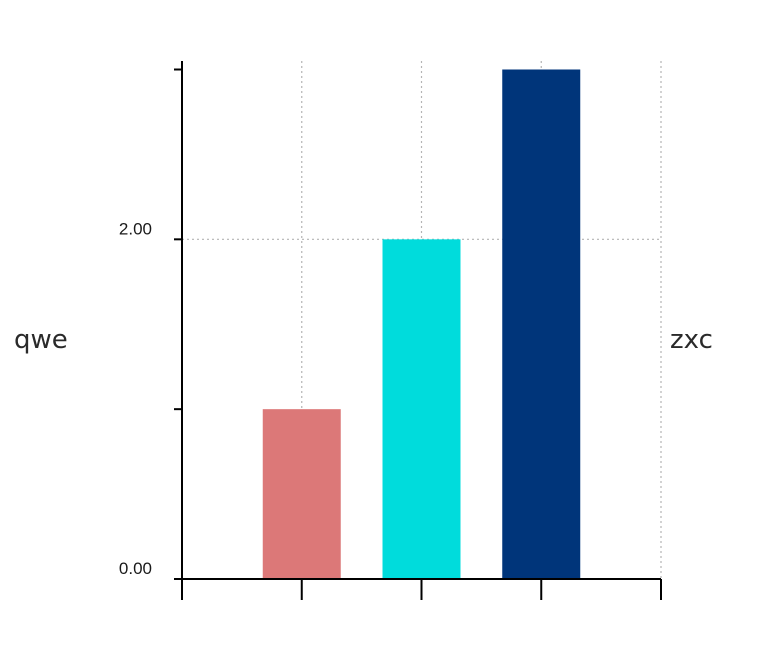 This screenshot has width=761, height=664. What do you see at coordinates (363, 340) in the screenshot?
I see `labels-layer: qwe zxc` at bounding box center [363, 340].